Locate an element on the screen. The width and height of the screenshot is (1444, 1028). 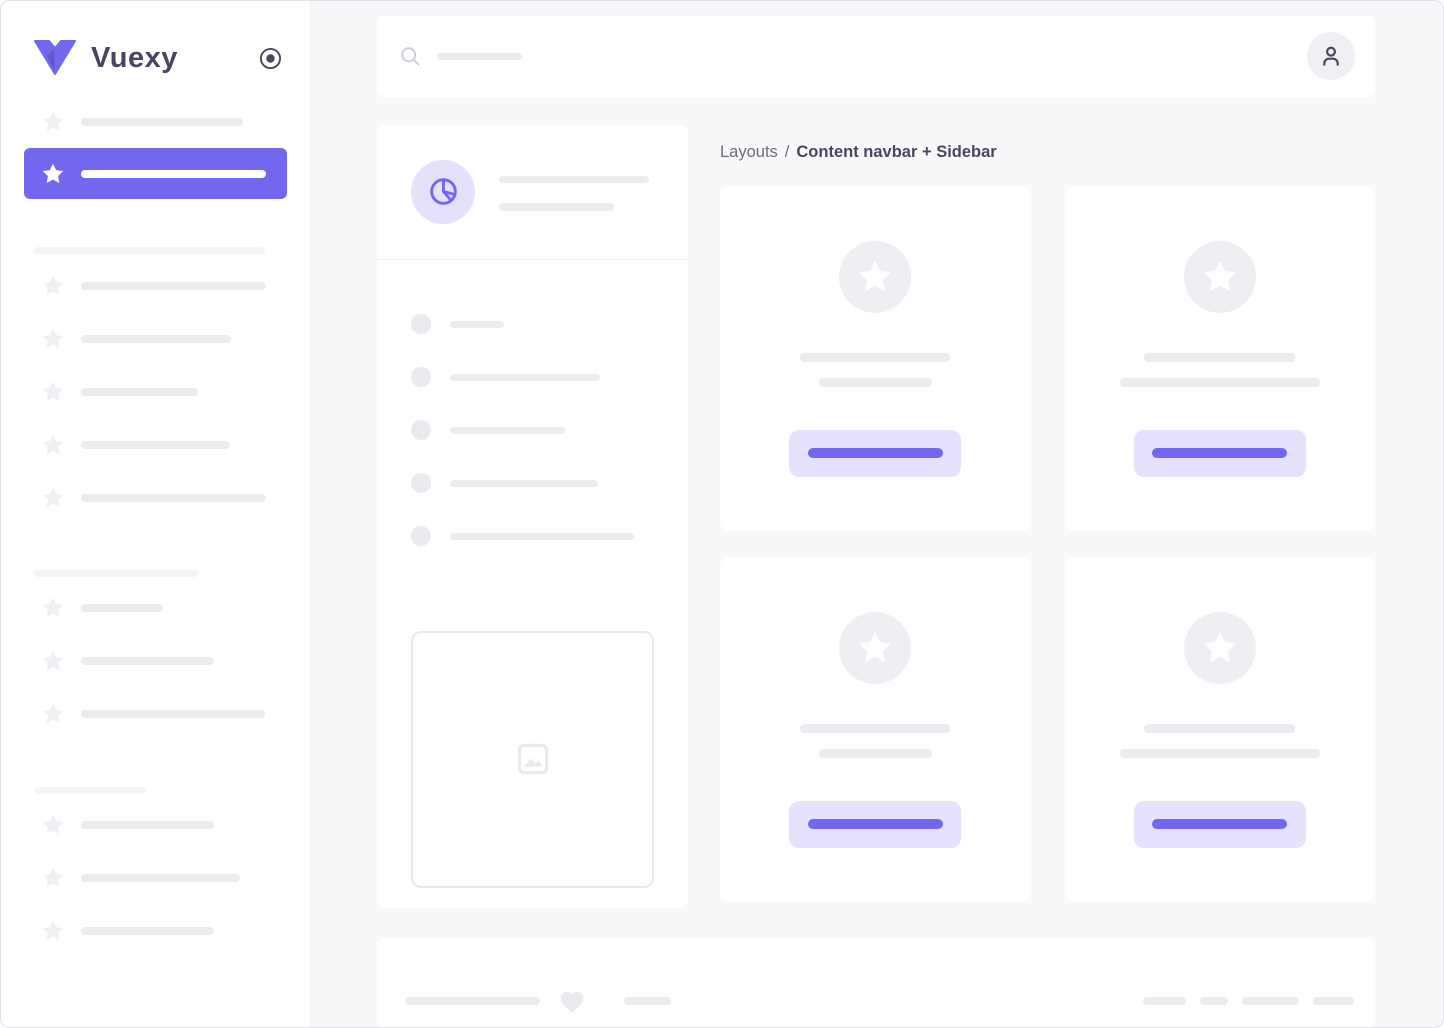
pie-chart-icon is located at coordinates (443, 191).